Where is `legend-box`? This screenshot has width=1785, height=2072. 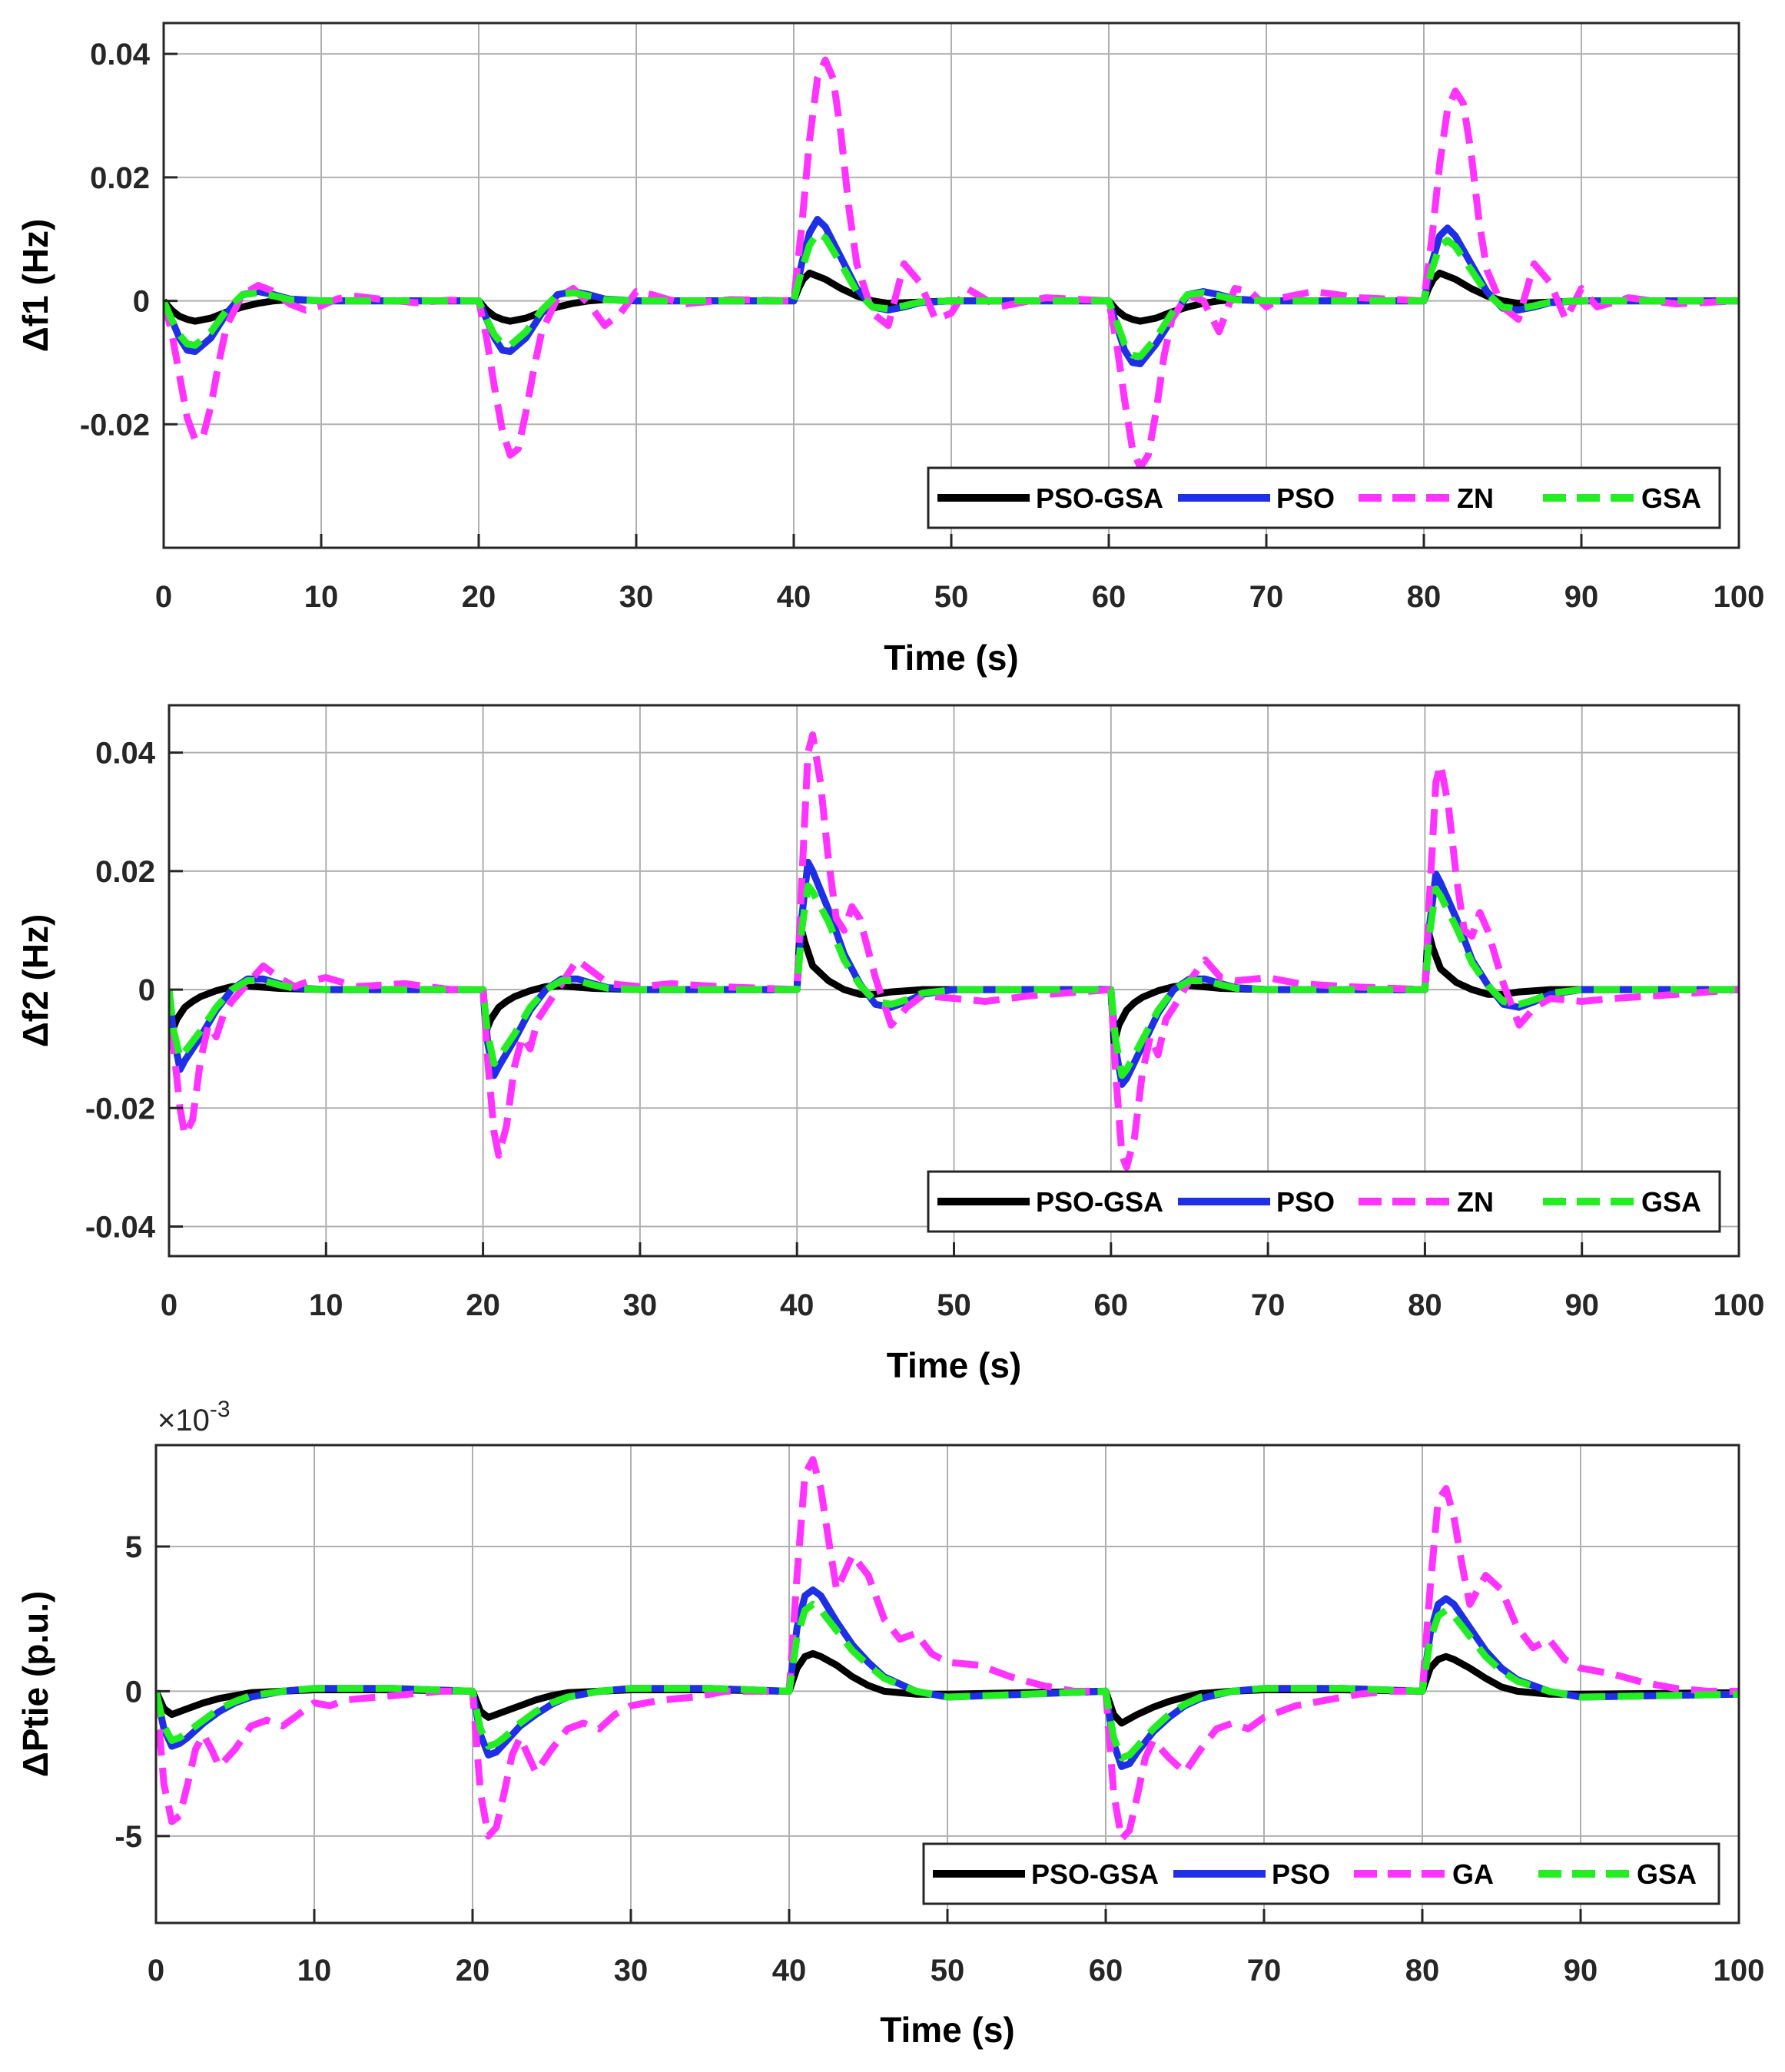
legend-box is located at coordinates (1321, 1873).